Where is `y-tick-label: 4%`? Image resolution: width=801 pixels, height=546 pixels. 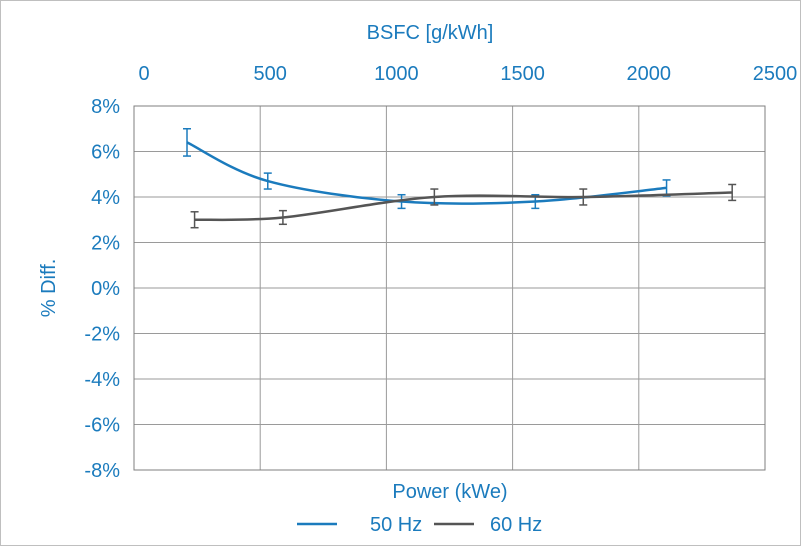 y-tick-label: 4% is located at coordinates (105, 198).